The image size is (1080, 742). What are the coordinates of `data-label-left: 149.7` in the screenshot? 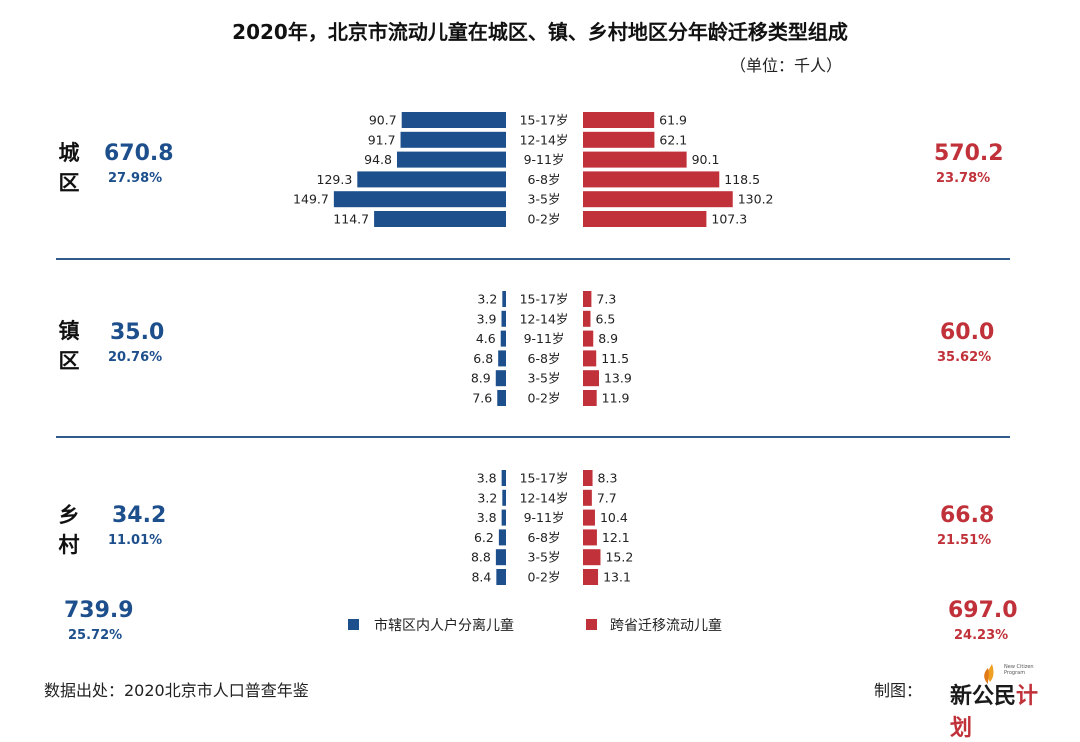 It's located at (311, 199).